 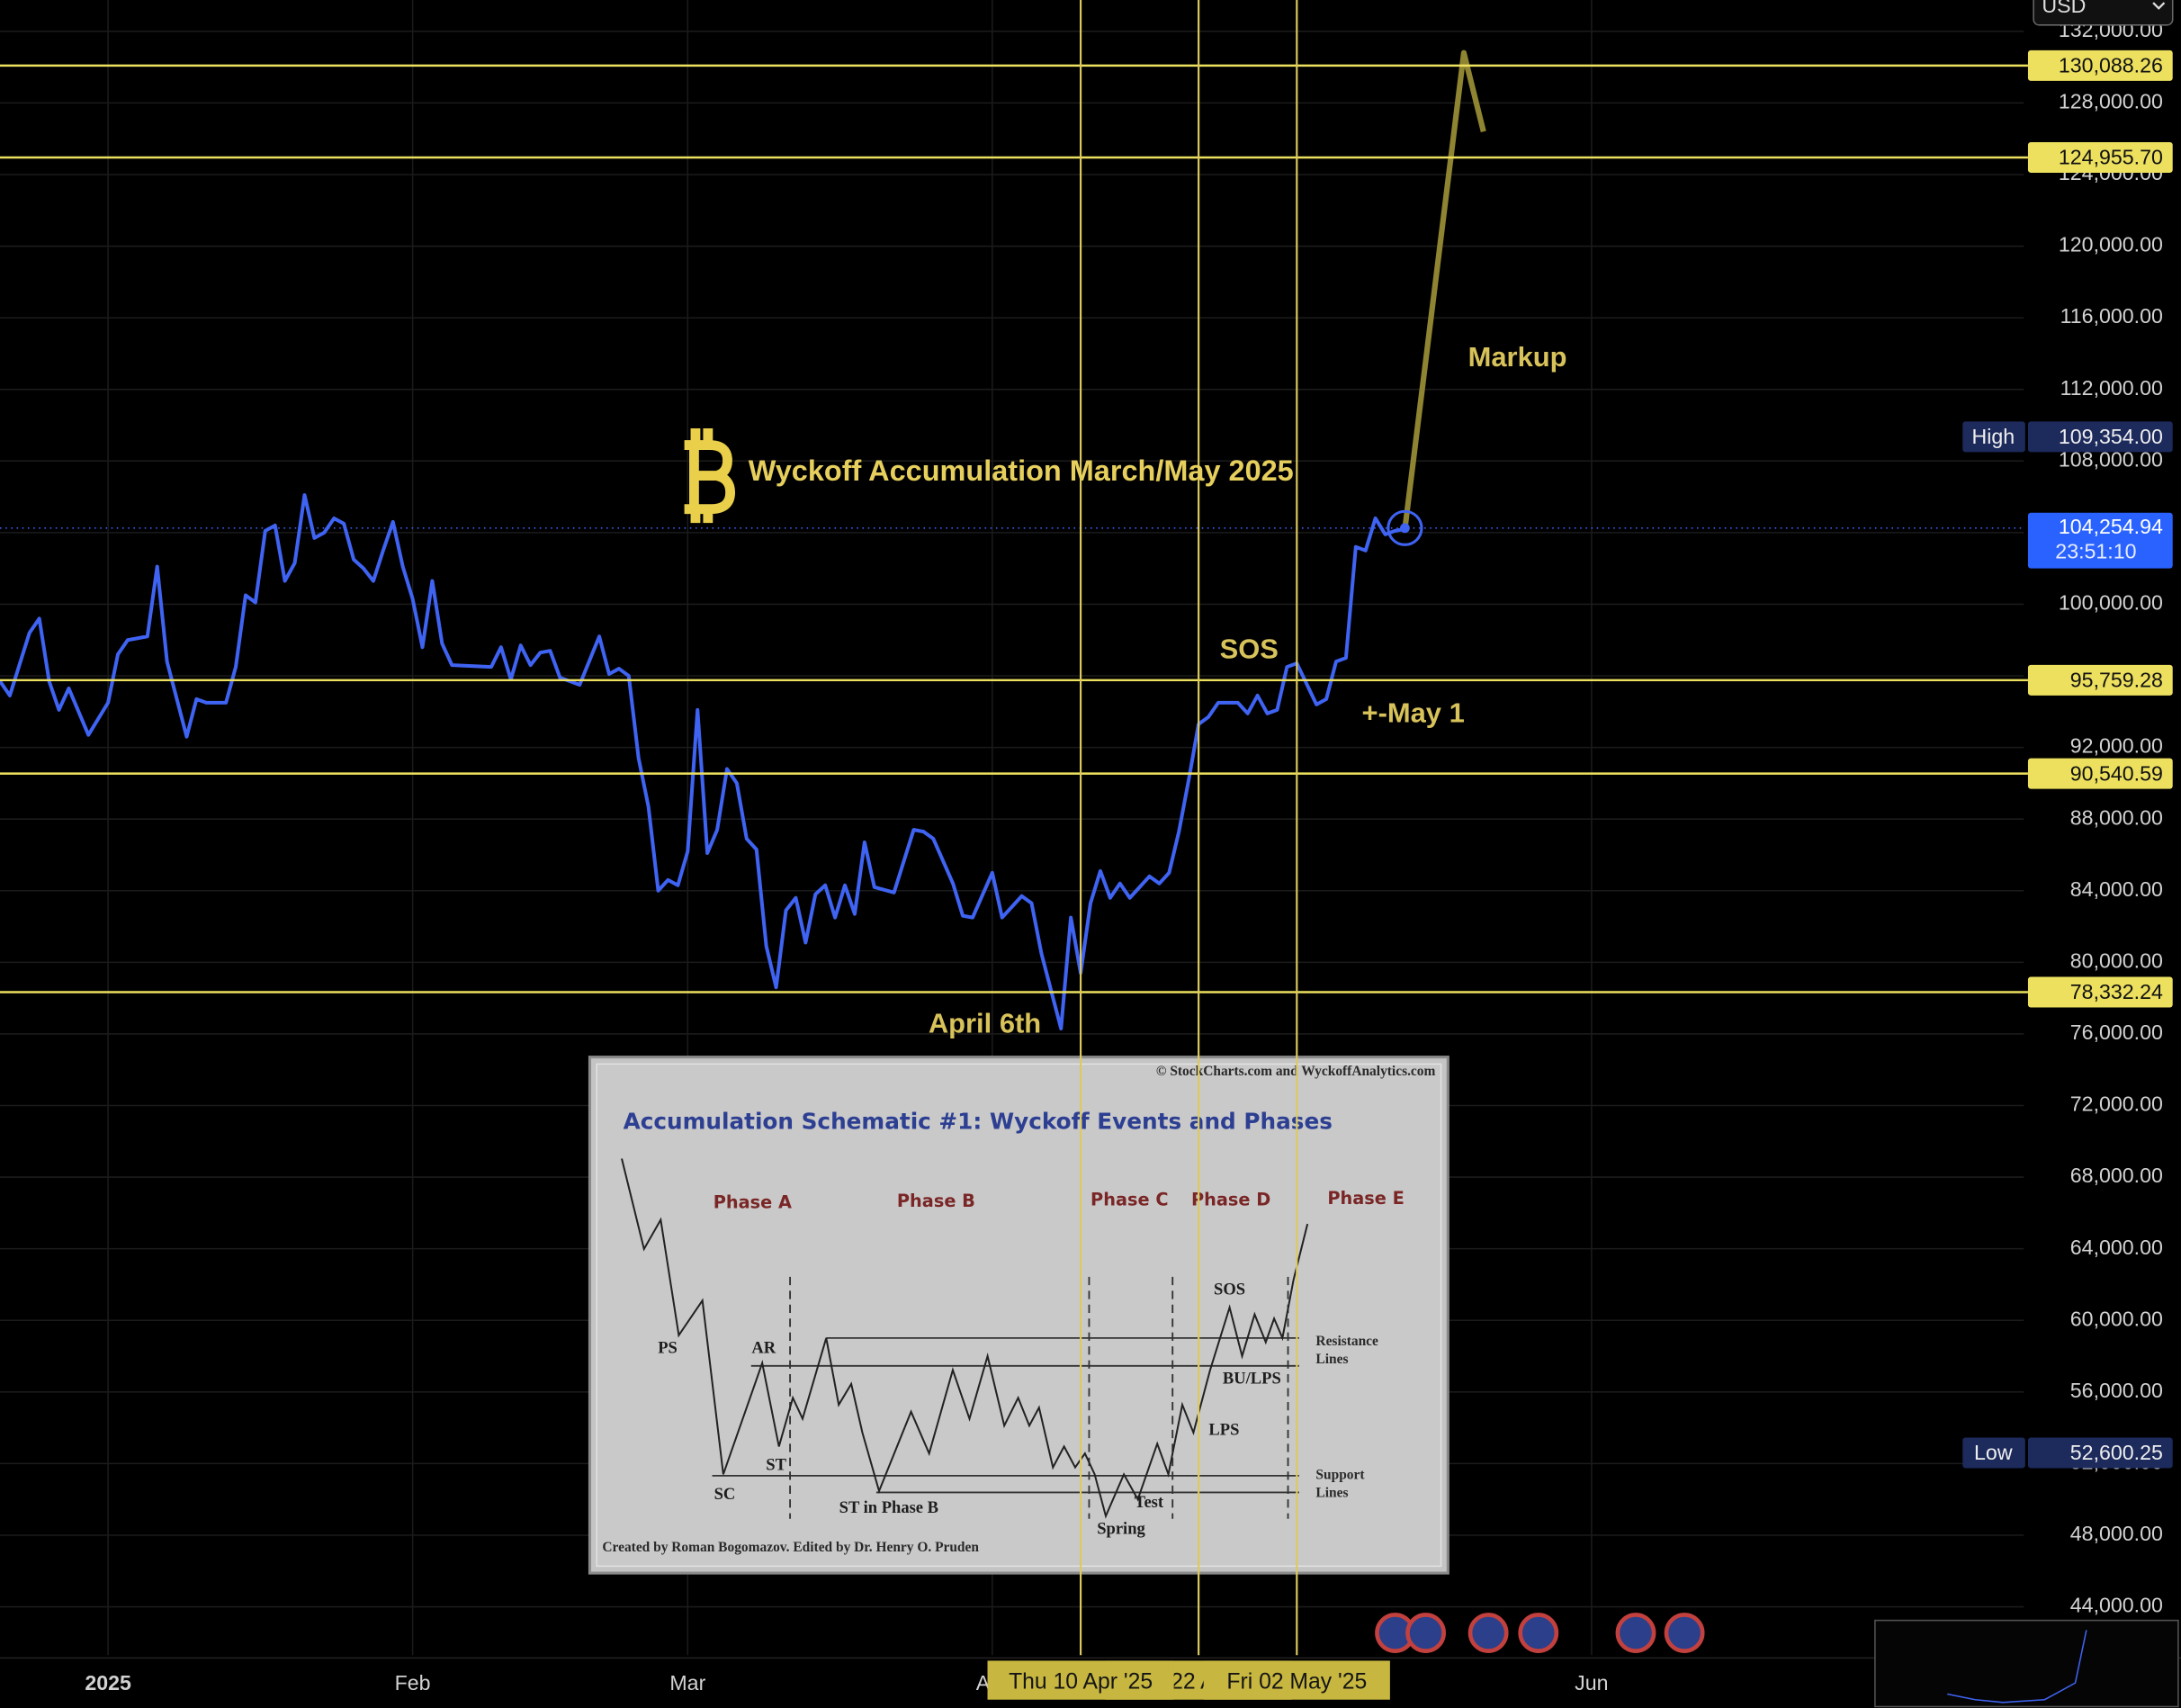 What do you see at coordinates (2111, 65) in the screenshot?
I see `level-label: 130,088.26` at bounding box center [2111, 65].